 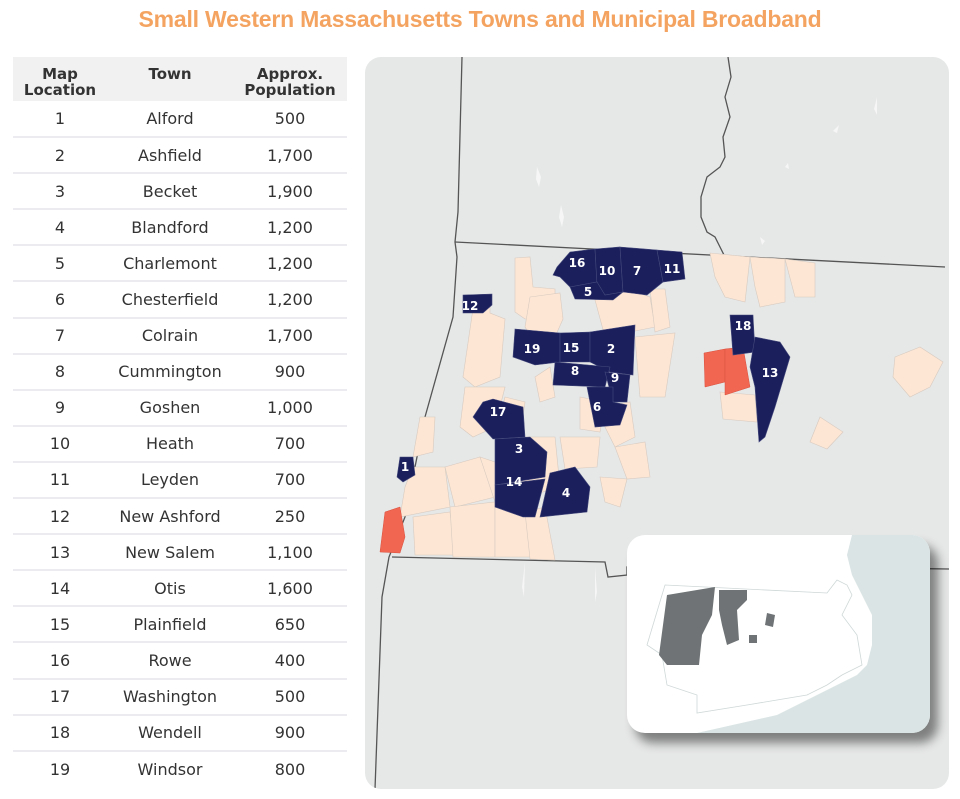 I want to click on cell-town: Rowe, so click(x=170, y=661).